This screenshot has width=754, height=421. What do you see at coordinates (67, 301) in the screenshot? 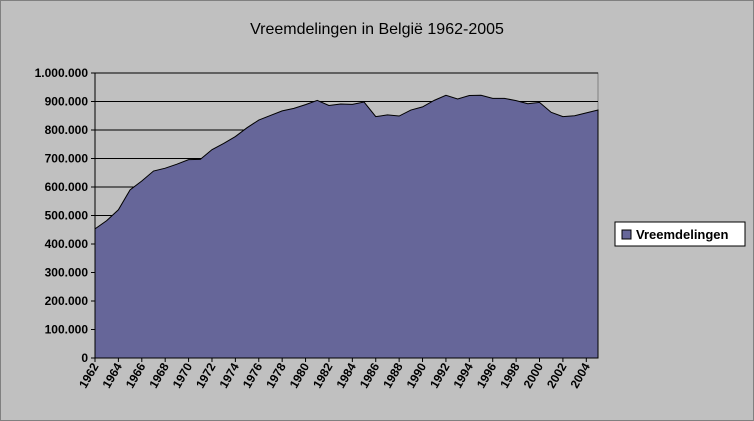
I see `y-tick-label-2: 200.000` at bounding box center [67, 301].